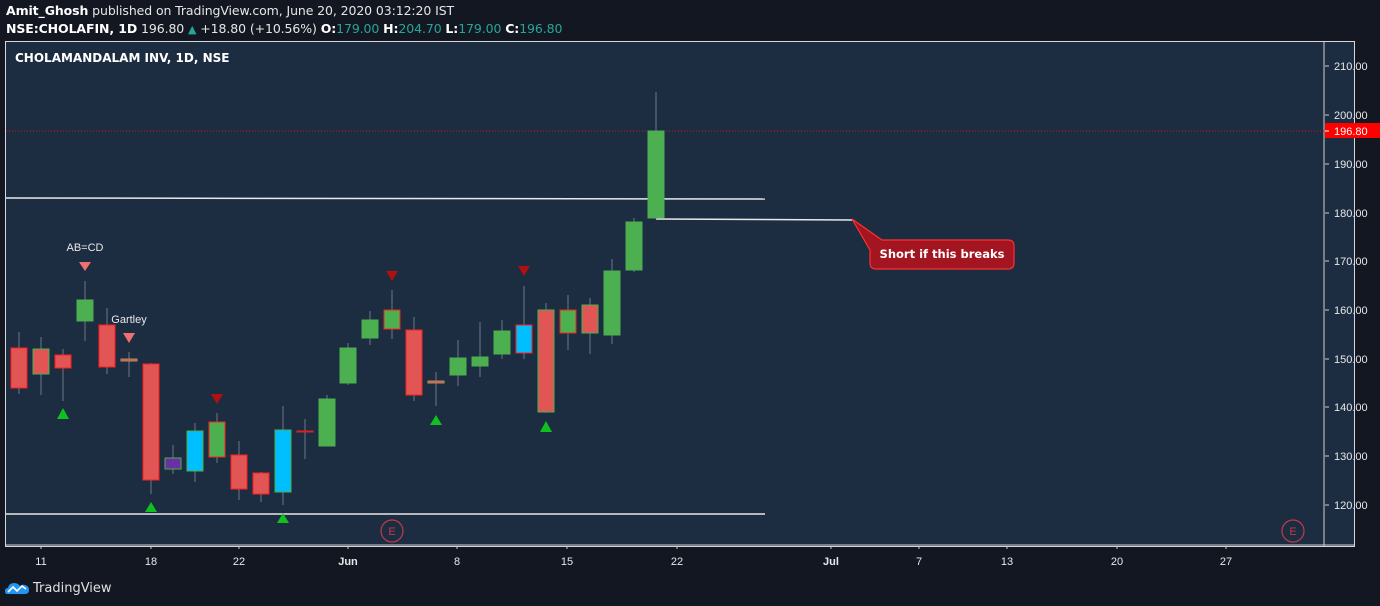 This screenshot has width=1380, height=606. I want to click on callout-short-if-breaks: Short if this breaks, so click(933, 244).